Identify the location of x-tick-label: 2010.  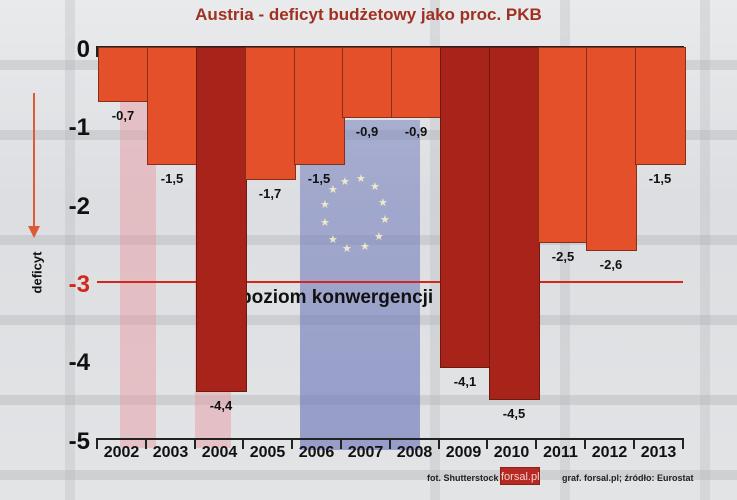
(511, 452).